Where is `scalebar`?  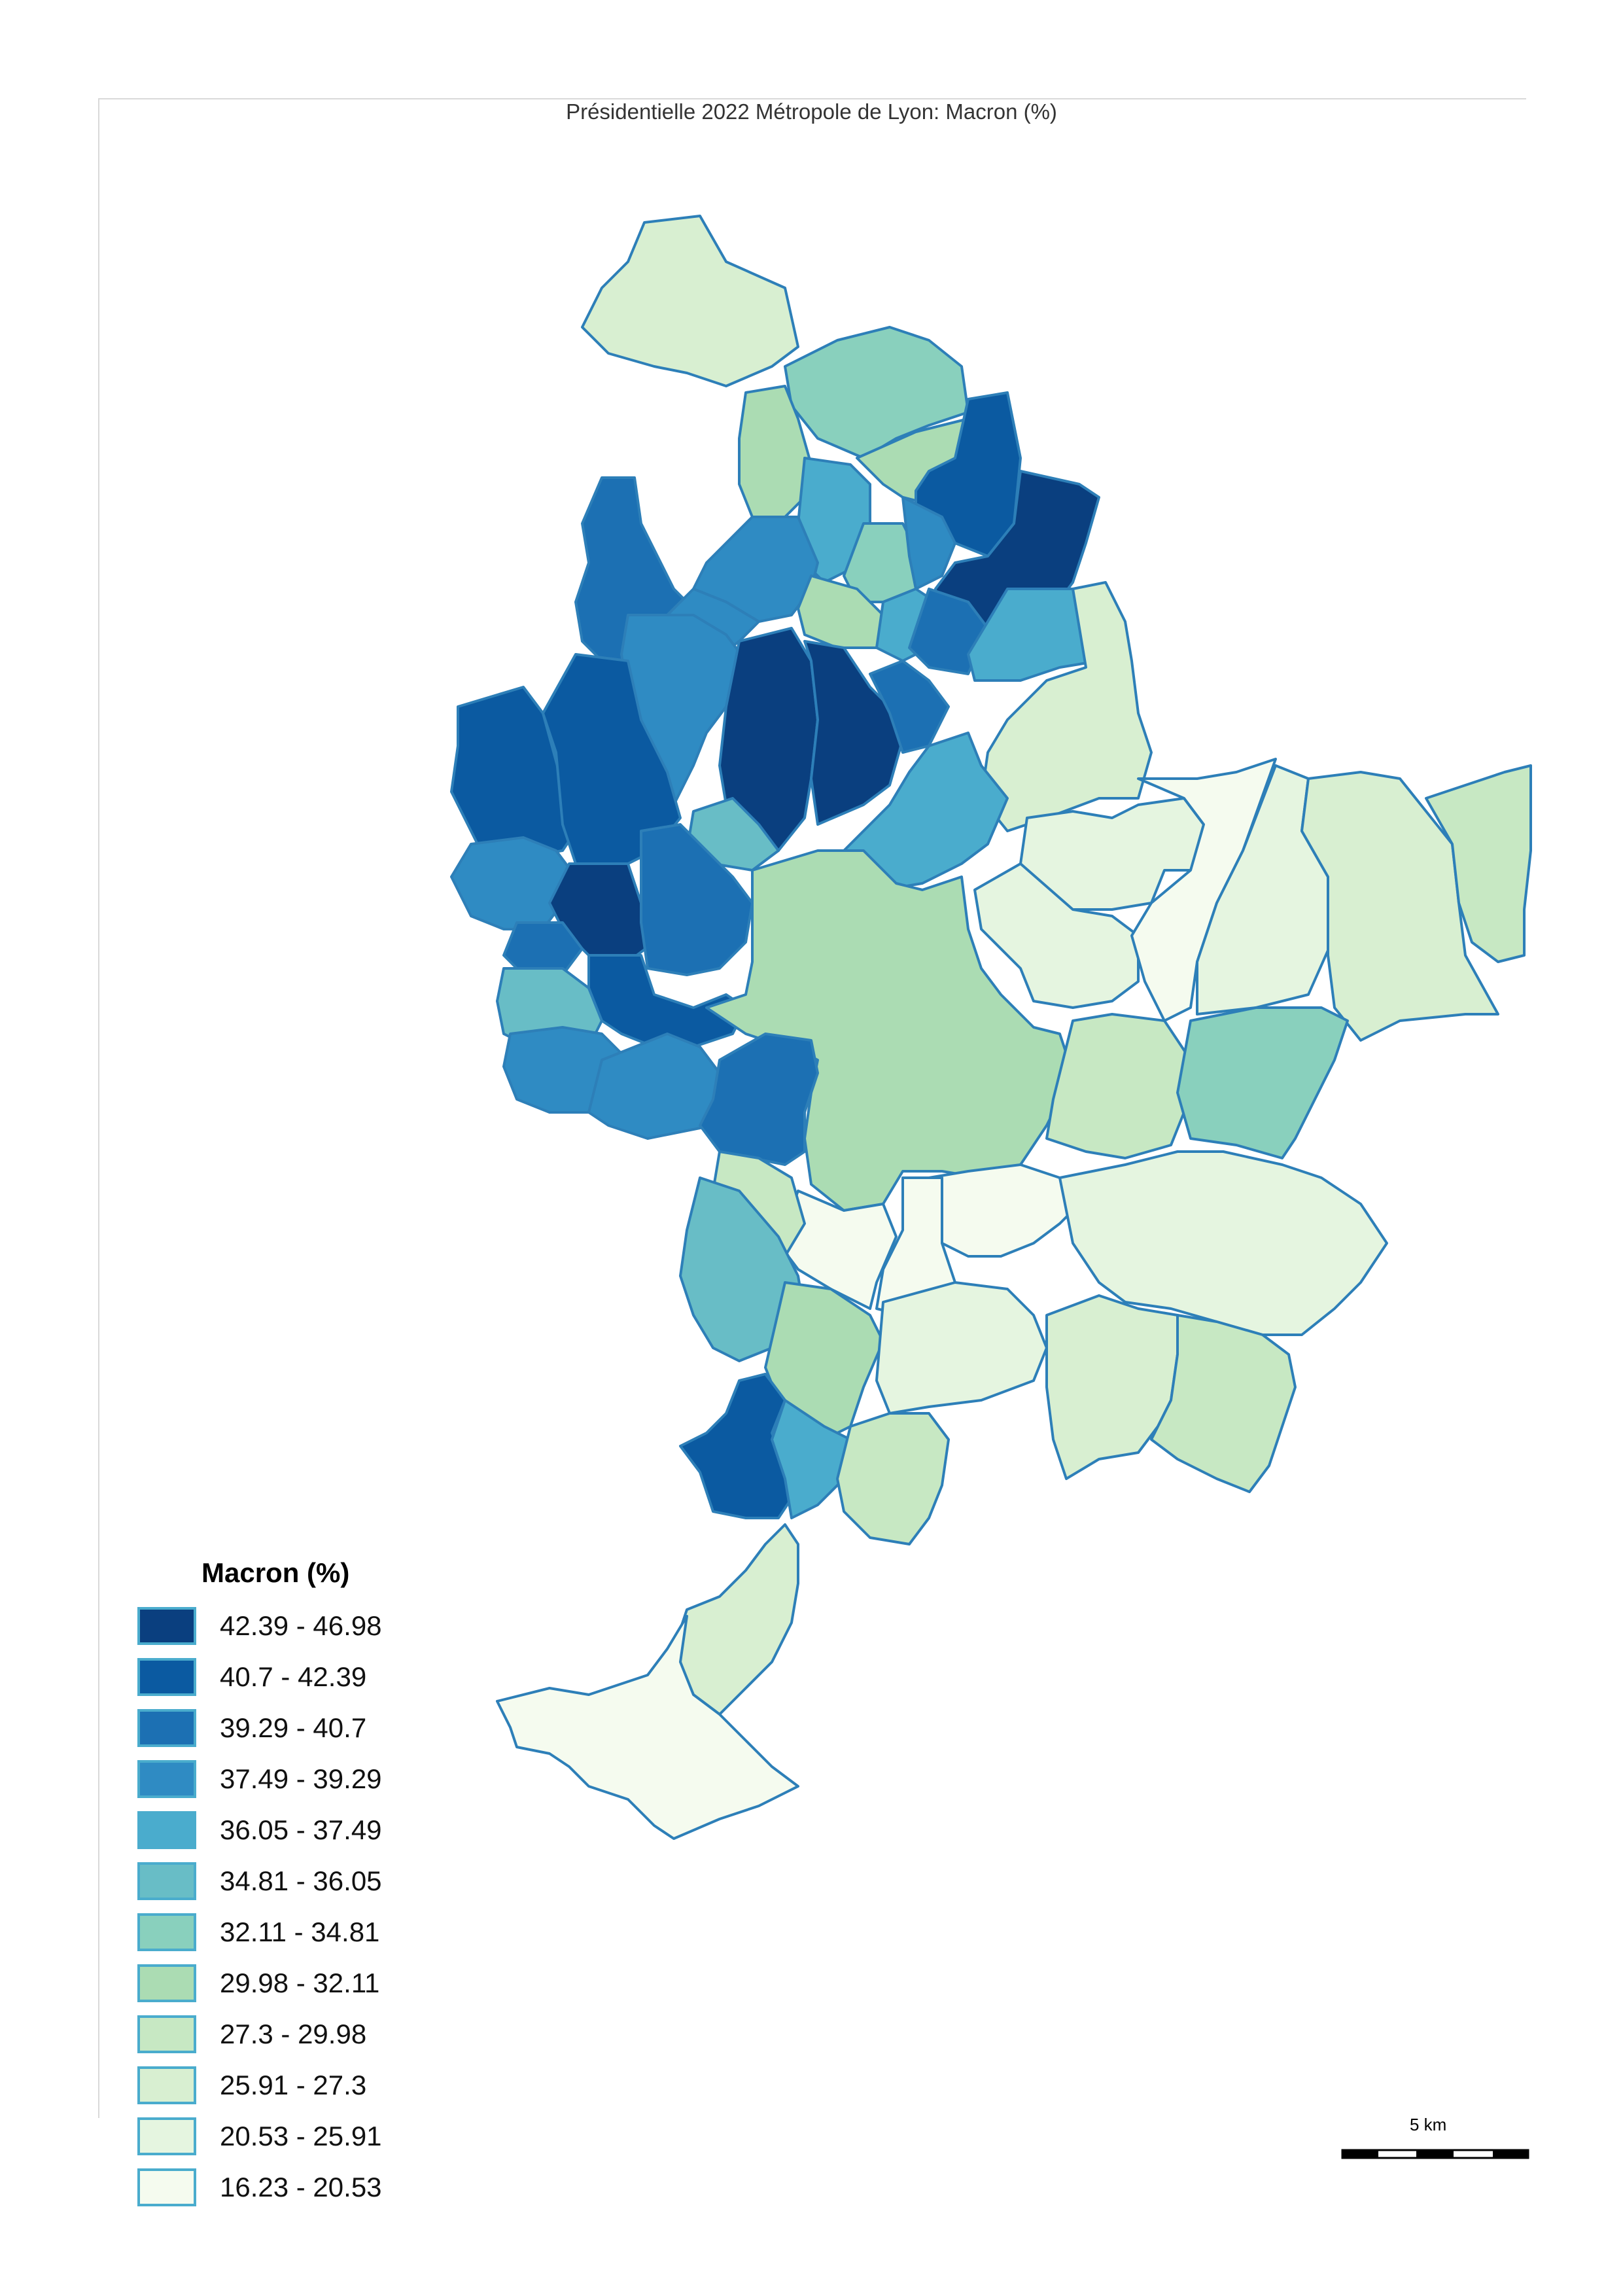
scalebar is located at coordinates (1435, 2154).